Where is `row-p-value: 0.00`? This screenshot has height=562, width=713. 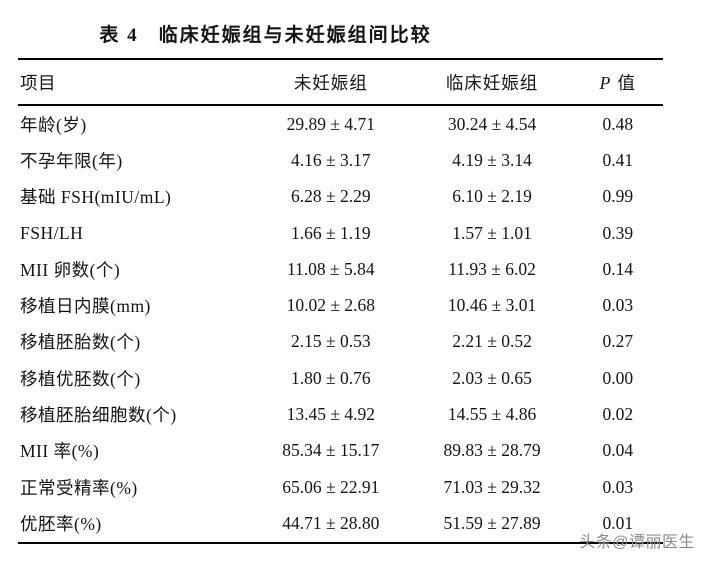
row-p-value: 0.00 is located at coordinates (618, 377).